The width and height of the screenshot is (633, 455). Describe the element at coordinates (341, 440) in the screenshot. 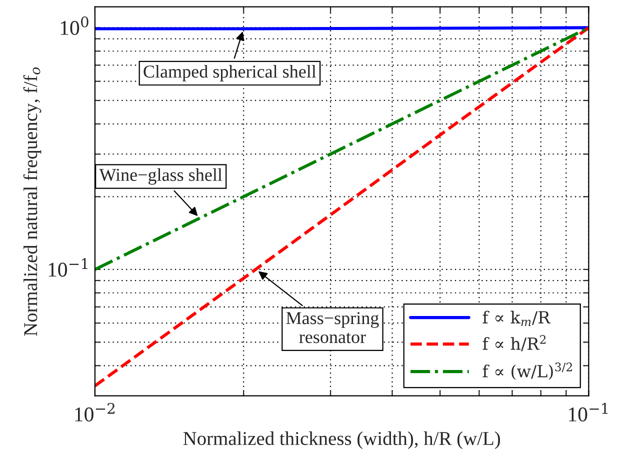

I see `x-axis-title: Normalized thickness (width), h/R (w/L)` at that location.